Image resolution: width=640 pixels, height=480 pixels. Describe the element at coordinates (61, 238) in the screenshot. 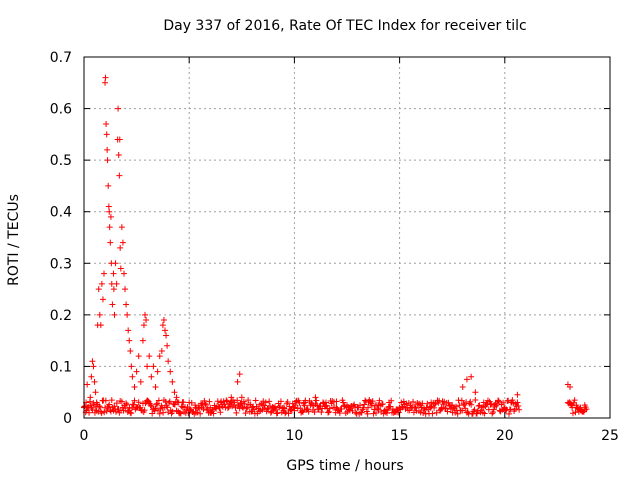

I see `y-tick-labels: 0 0.1 0.2 0.3 0.4 0.5 0.6 0.7` at that location.